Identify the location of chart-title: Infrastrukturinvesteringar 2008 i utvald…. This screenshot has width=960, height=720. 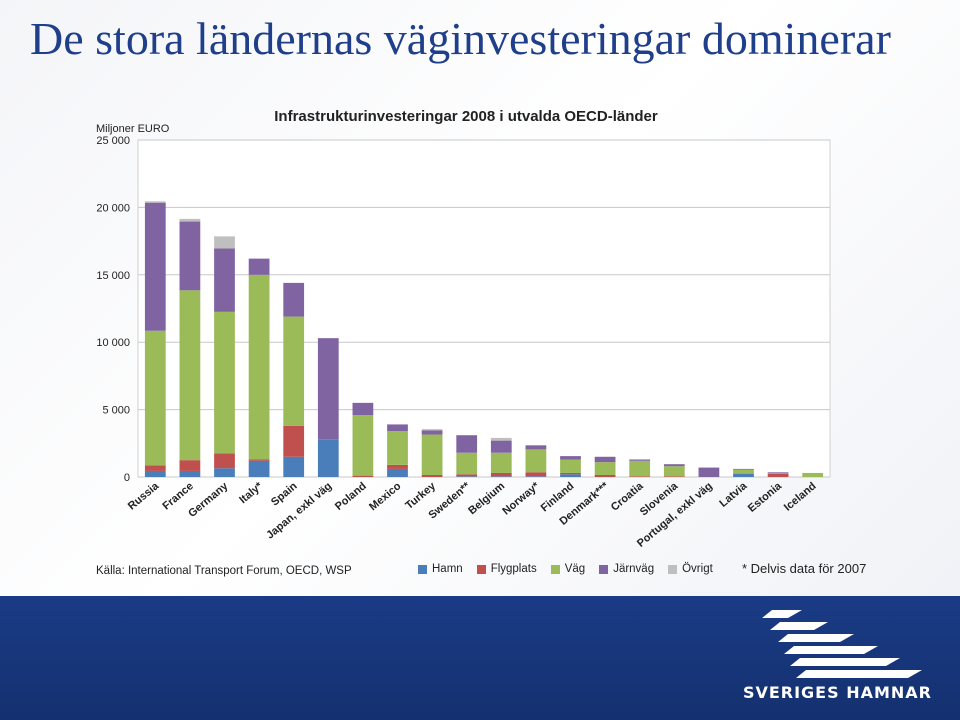
(466, 116).